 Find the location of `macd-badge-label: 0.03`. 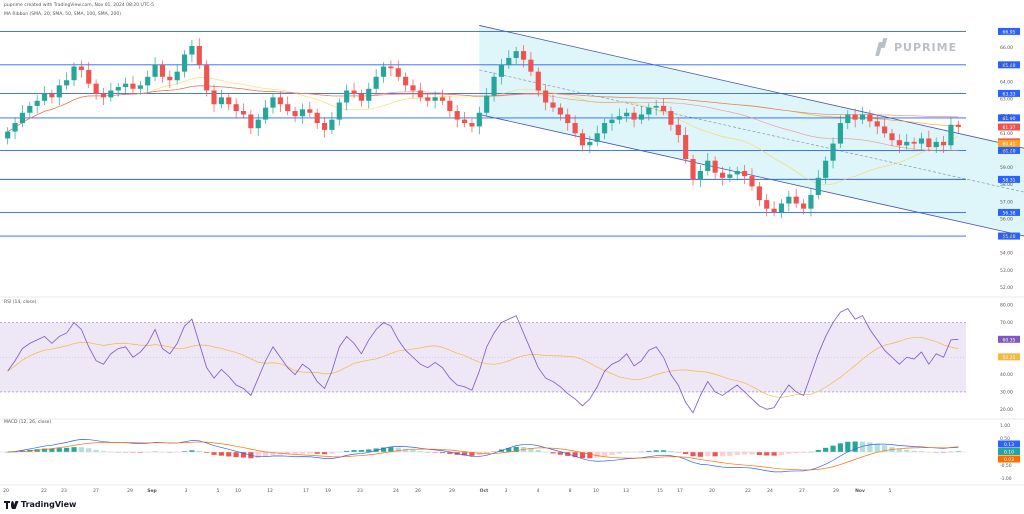

macd-badge-label: 0.03 is located at coordinates (1009, 460).